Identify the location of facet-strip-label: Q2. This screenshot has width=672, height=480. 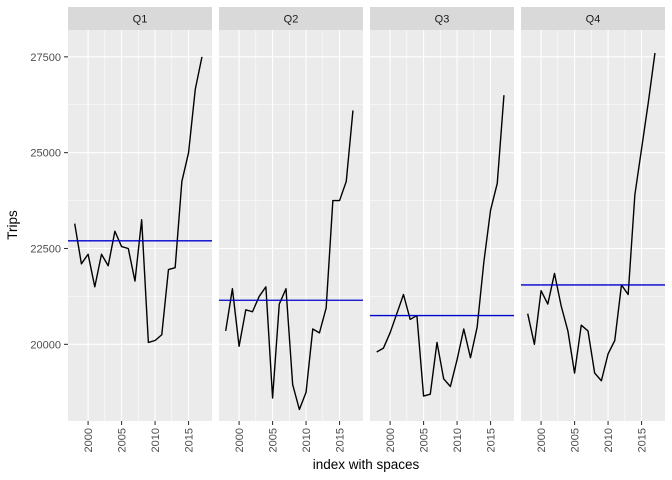
(291, 20).